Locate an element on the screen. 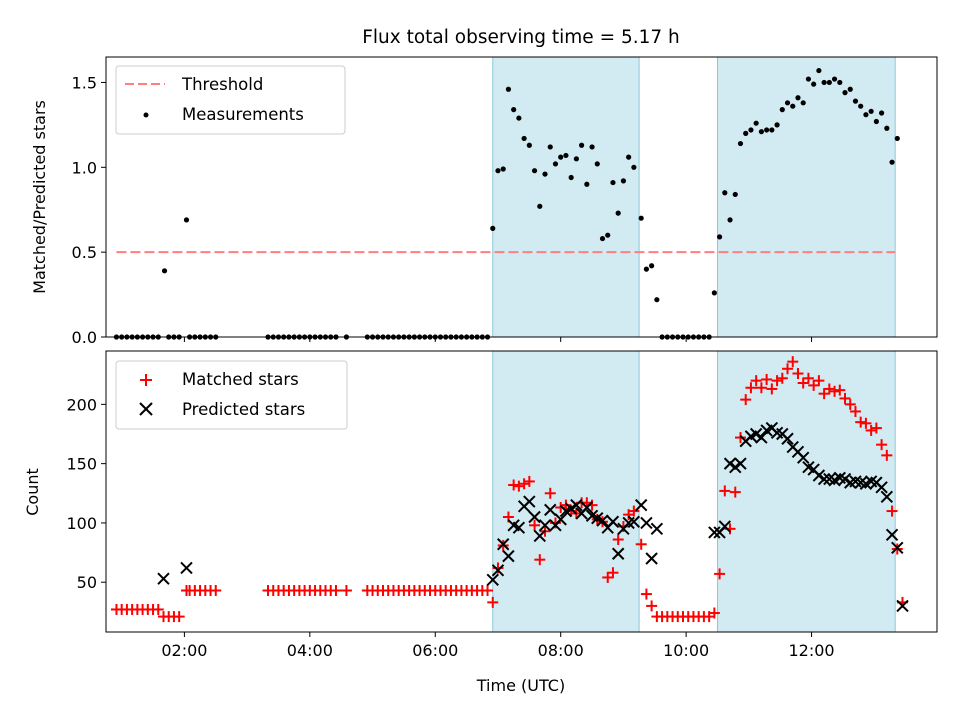  top-x-ticks is located at coordinates (498, 339).